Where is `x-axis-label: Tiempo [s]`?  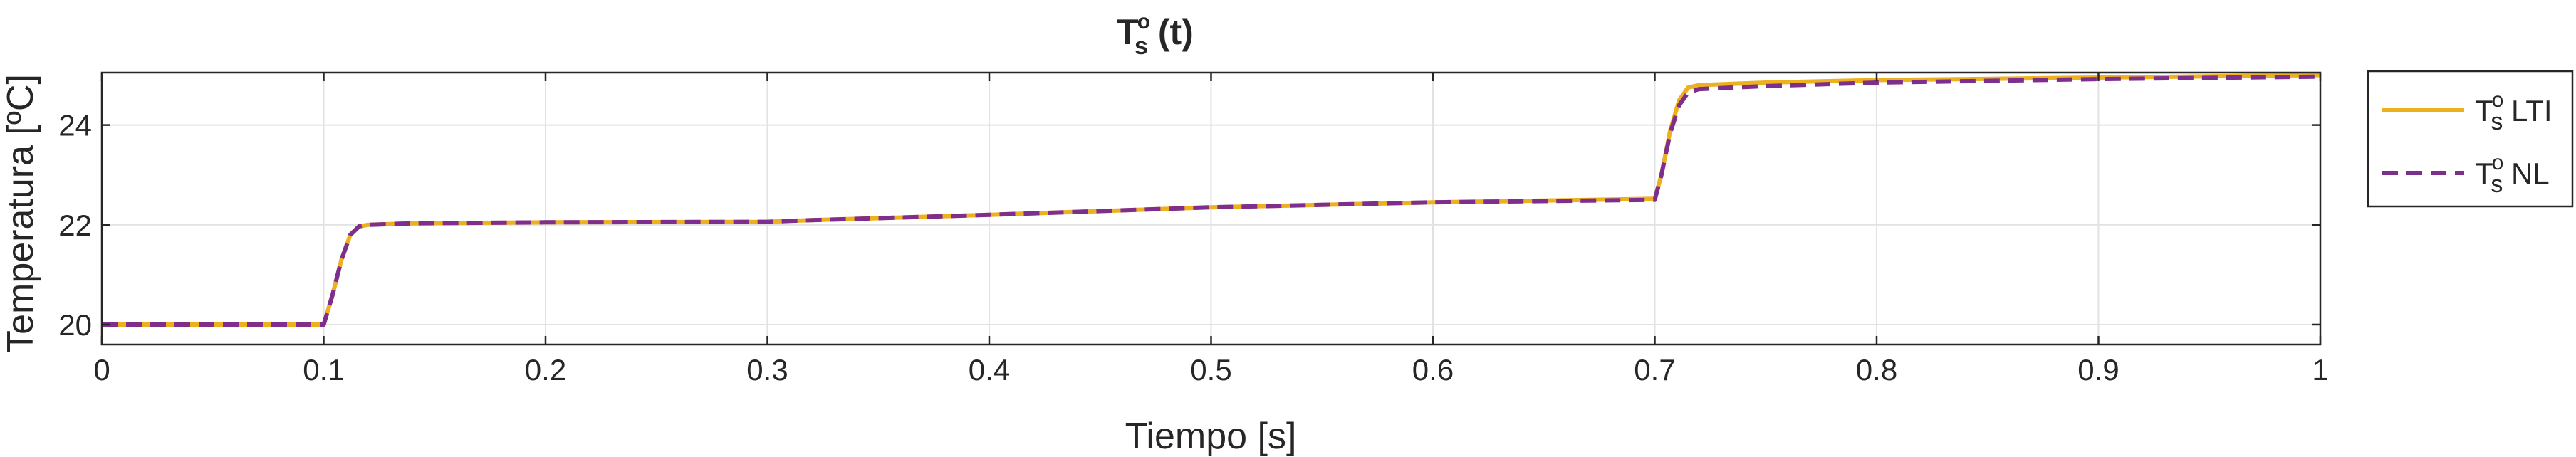
x-axis-label: Tiempo [s] is located at coordinates (1211, 437).